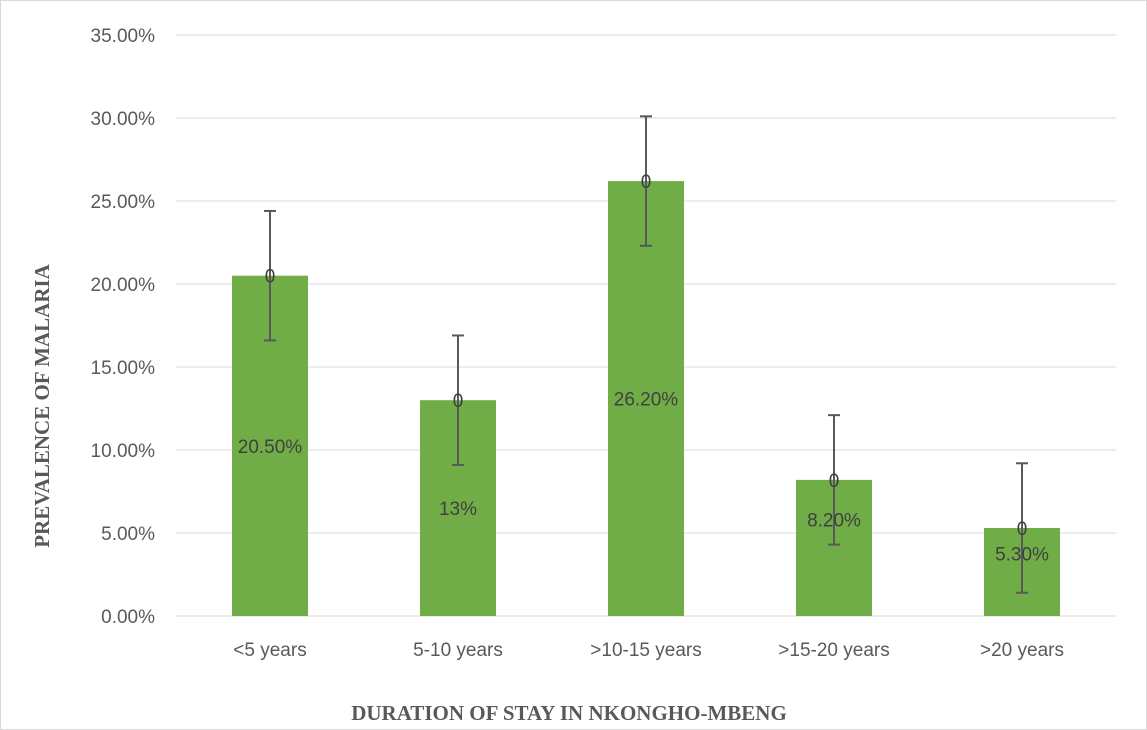 Image resolution: width=1147 pixels, height=730 pixels. I want to click on x-tick-label: >20 years, so click(1022, 650).